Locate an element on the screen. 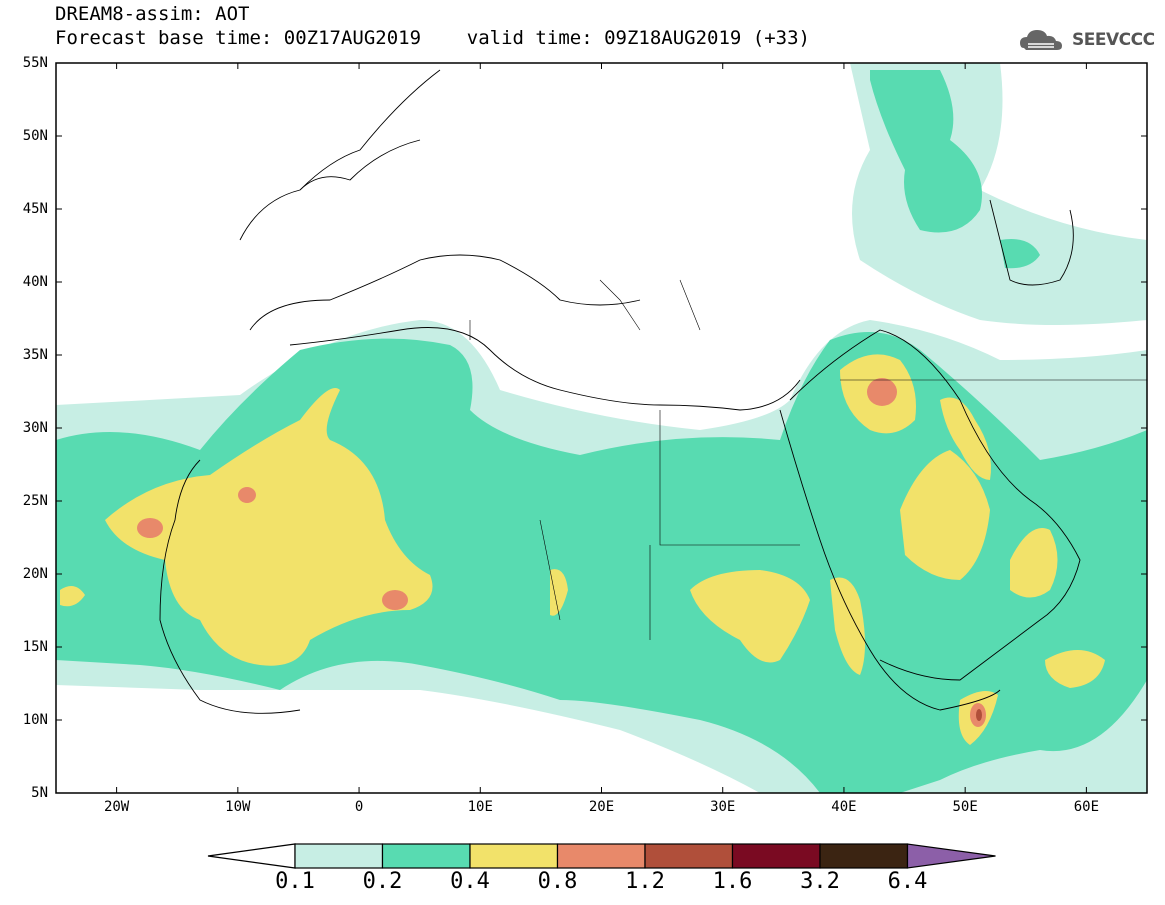 This screenshot has width=1165, height=905. lon-label: 30E is located at coordinates (723, 807).